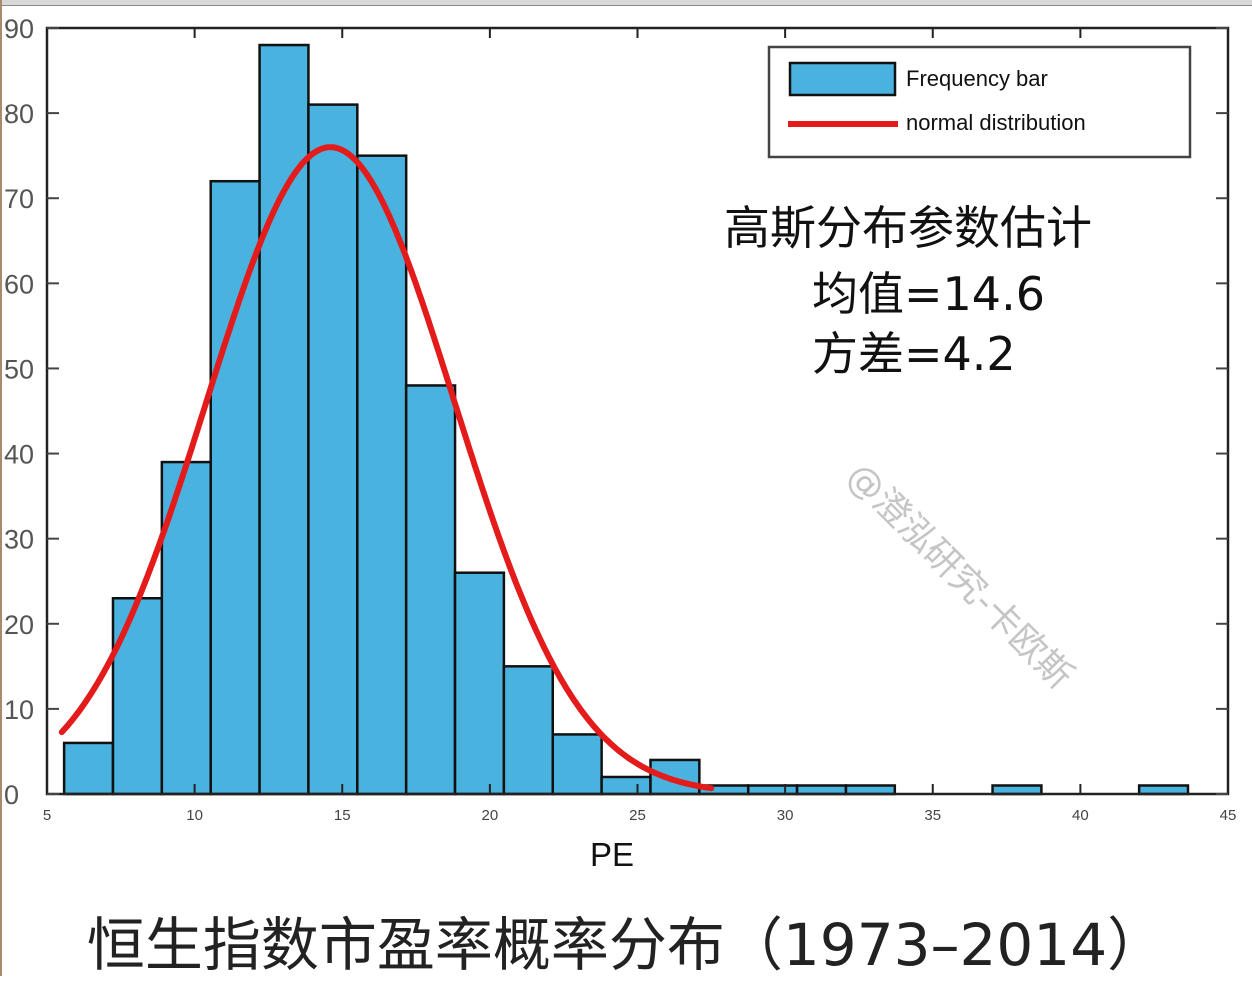 The image size is (1252, 982). Describe the element at coordinates (19, 455) in the screenshot. I see `y-tick-label: 40` at that location.